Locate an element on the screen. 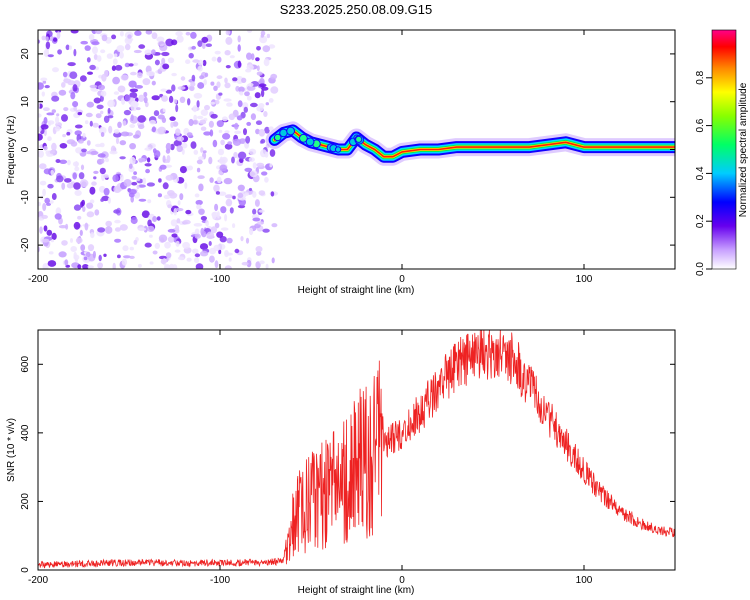 This screenshot has height=600, width=750. x-tick-label: 100 is located at coordinates (584, 580).